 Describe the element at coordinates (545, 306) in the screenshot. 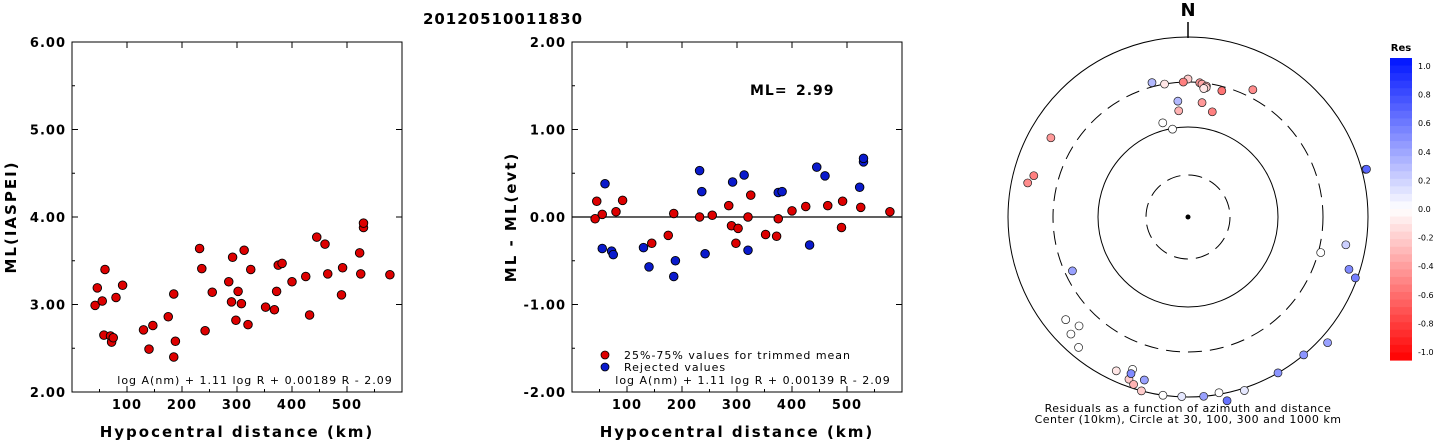

I see `ytick-label: -1.00` at that location.